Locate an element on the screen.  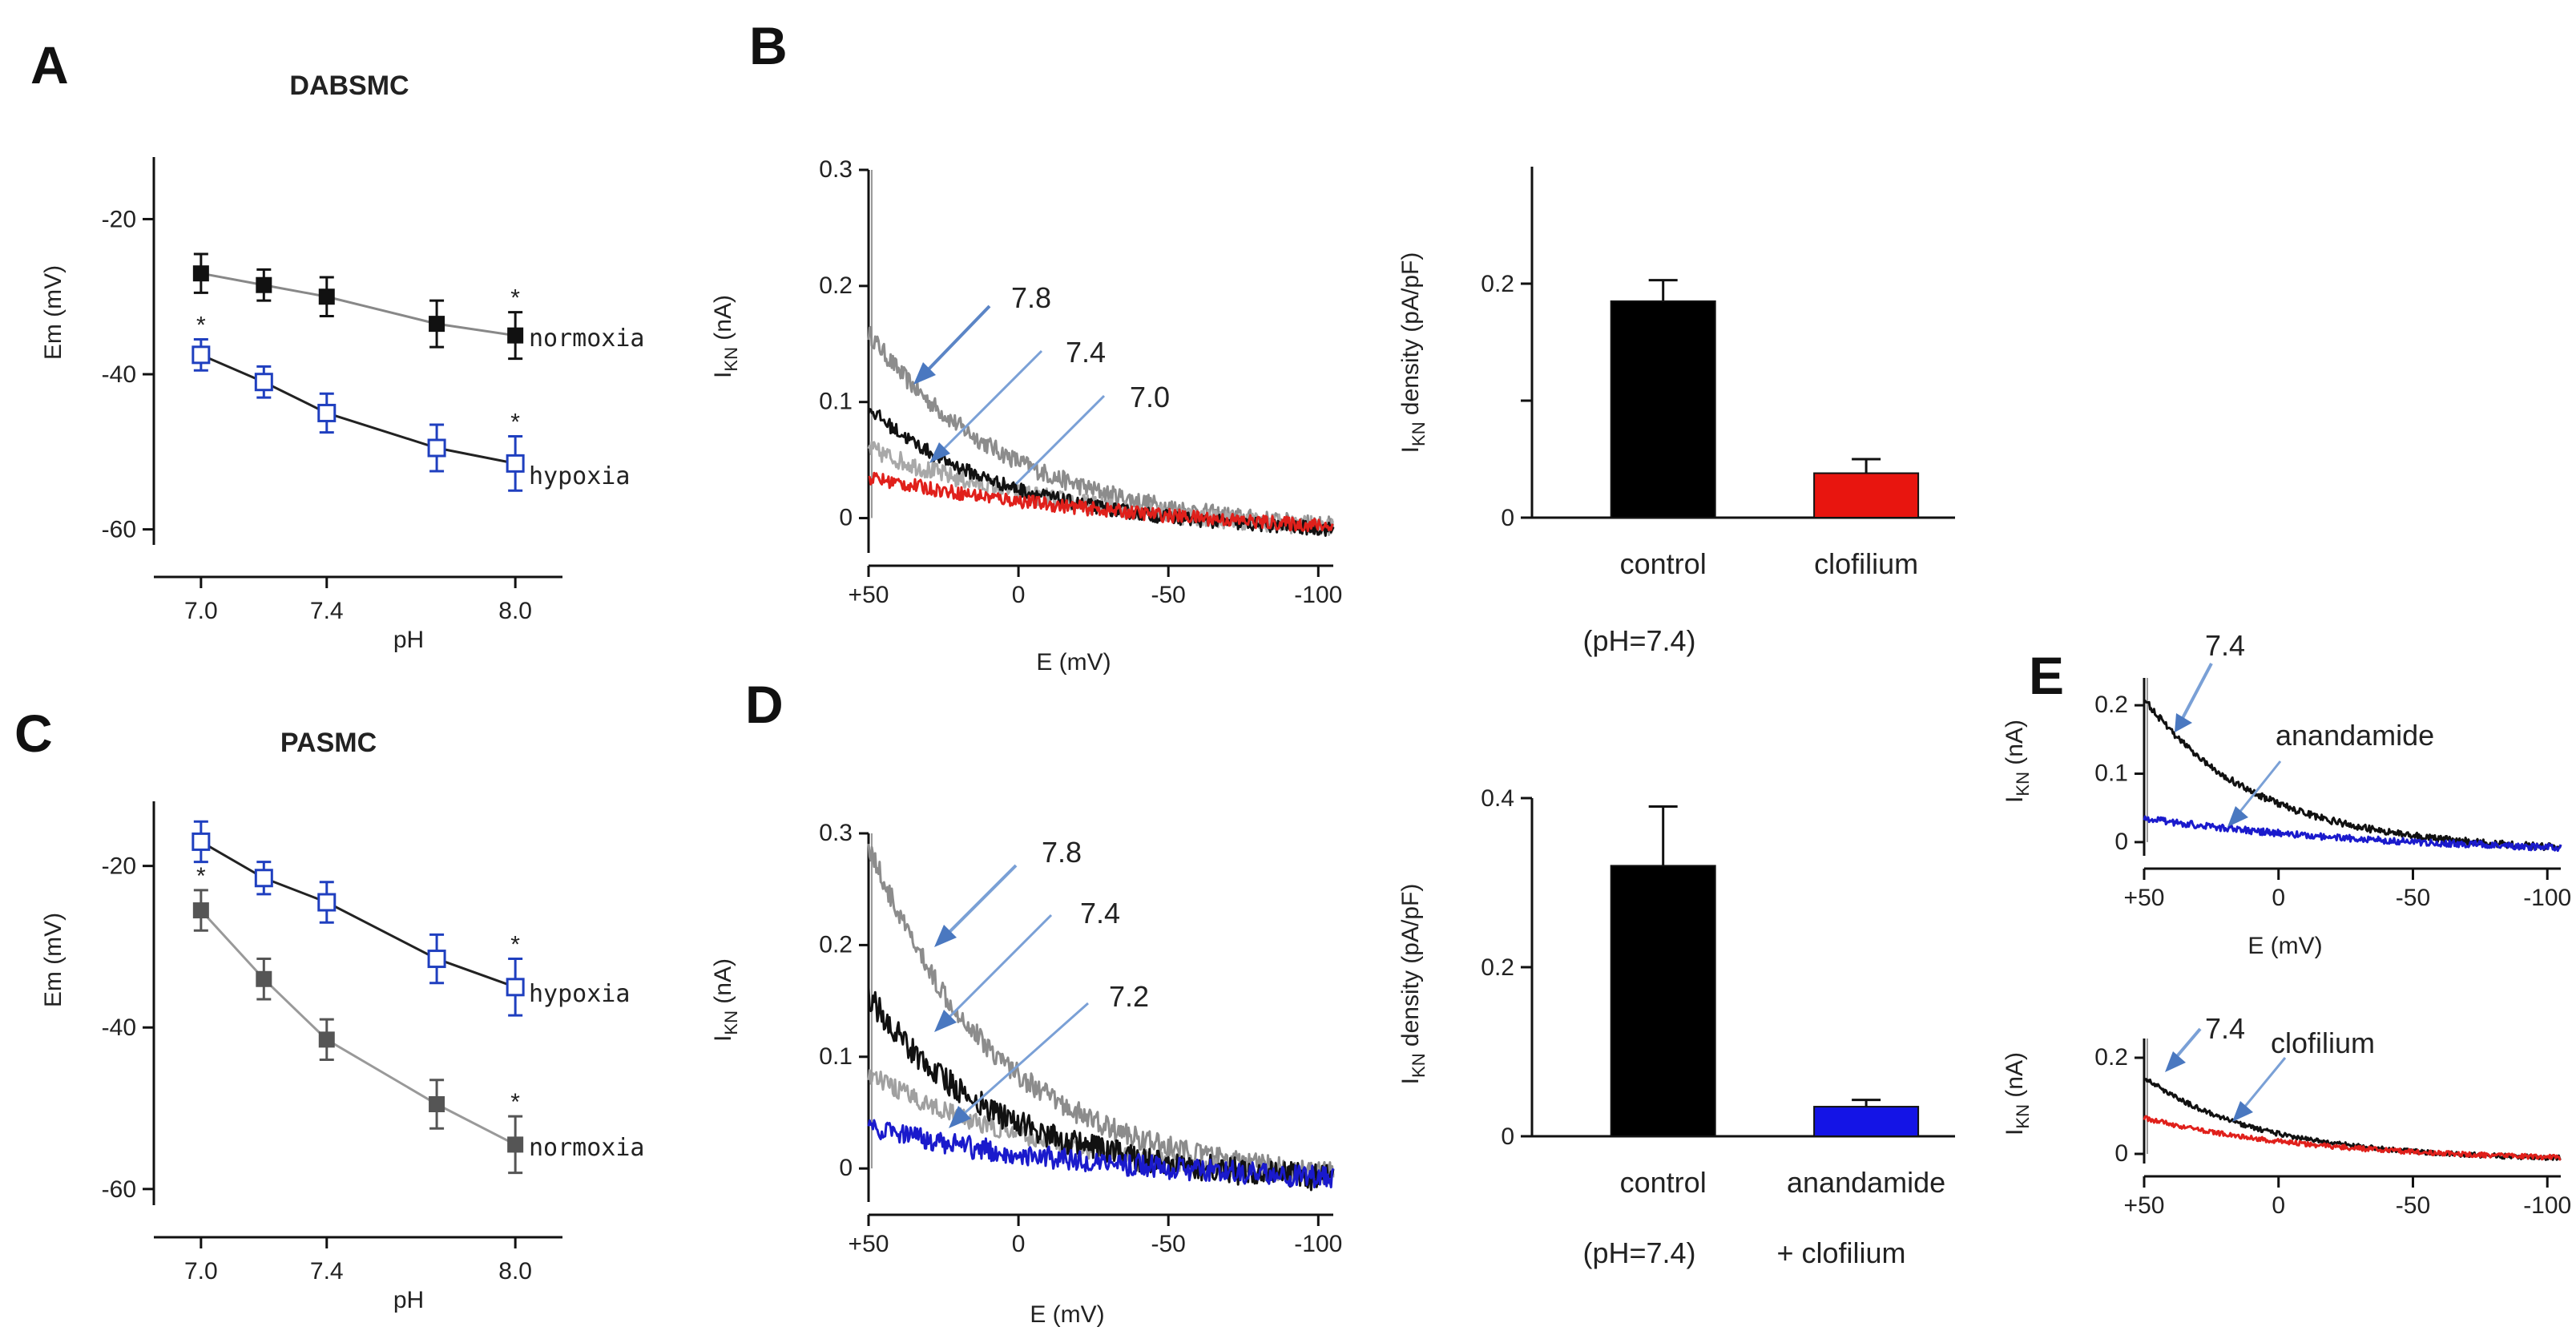
panel-b-x-tick-label: -50 is located at coordinates (1168, 595).